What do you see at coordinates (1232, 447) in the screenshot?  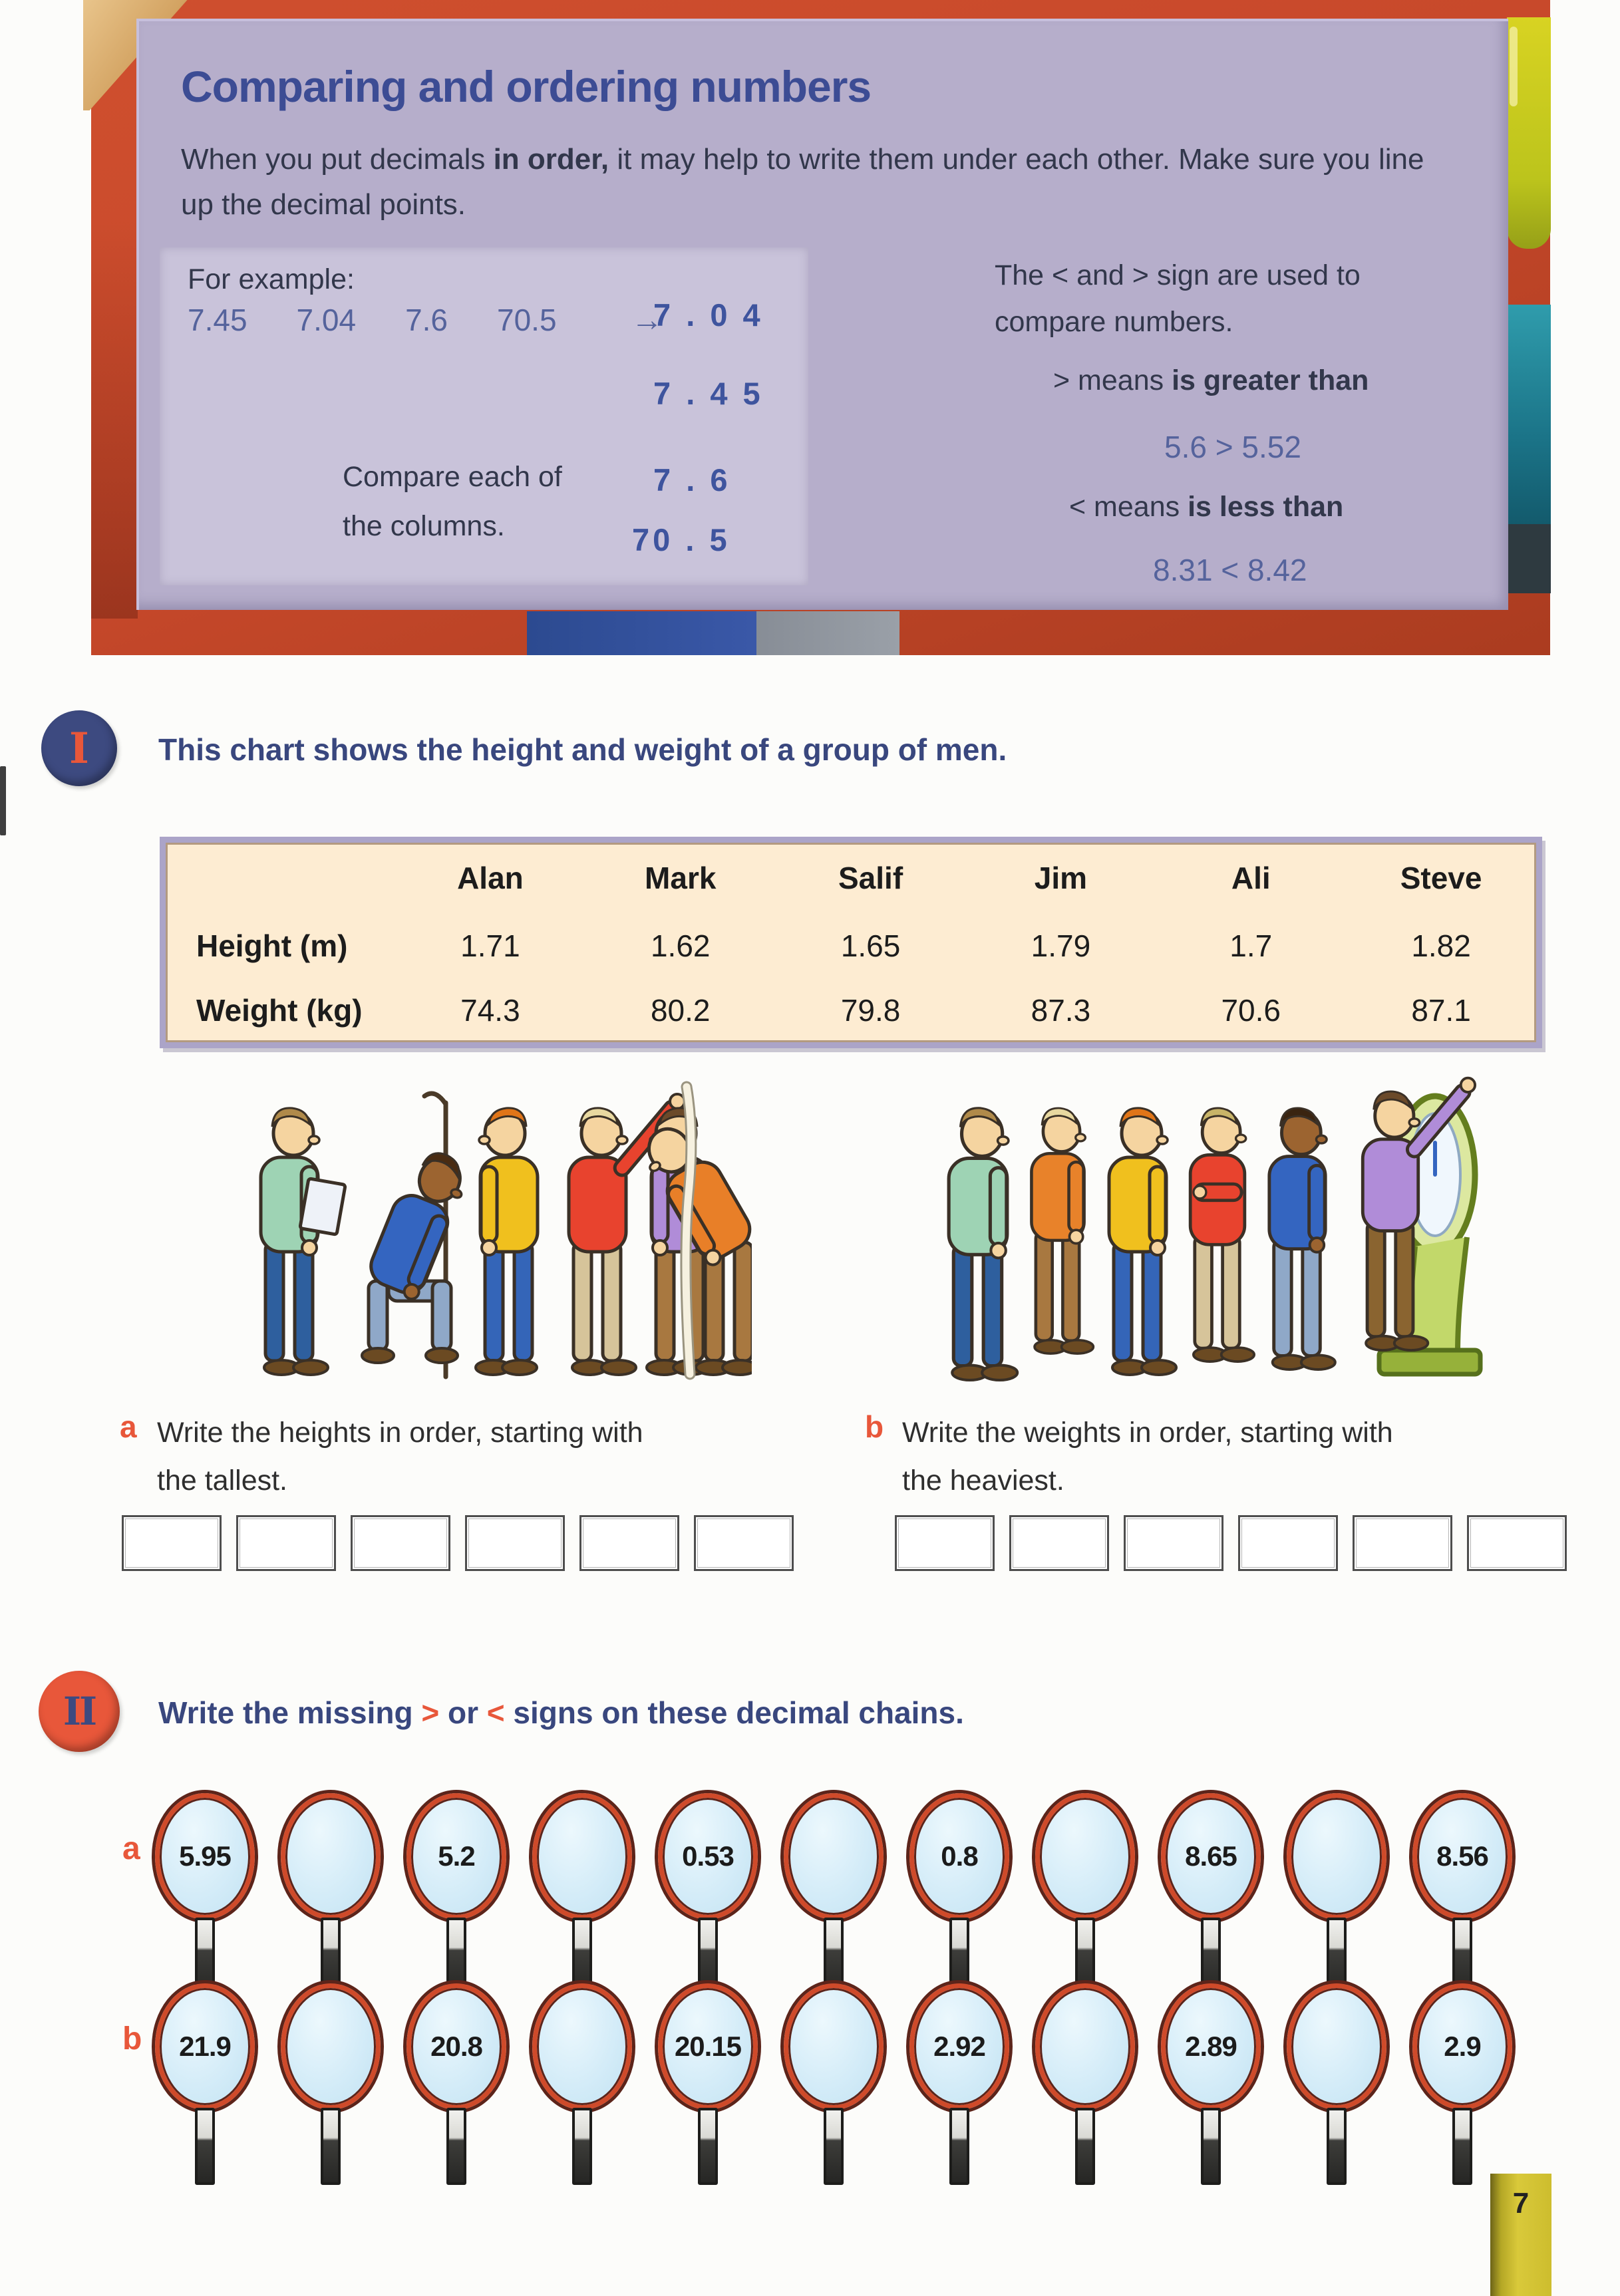 I see `greater-than-example: 5.6 > 5.52` at bounding box center [1232, 447].